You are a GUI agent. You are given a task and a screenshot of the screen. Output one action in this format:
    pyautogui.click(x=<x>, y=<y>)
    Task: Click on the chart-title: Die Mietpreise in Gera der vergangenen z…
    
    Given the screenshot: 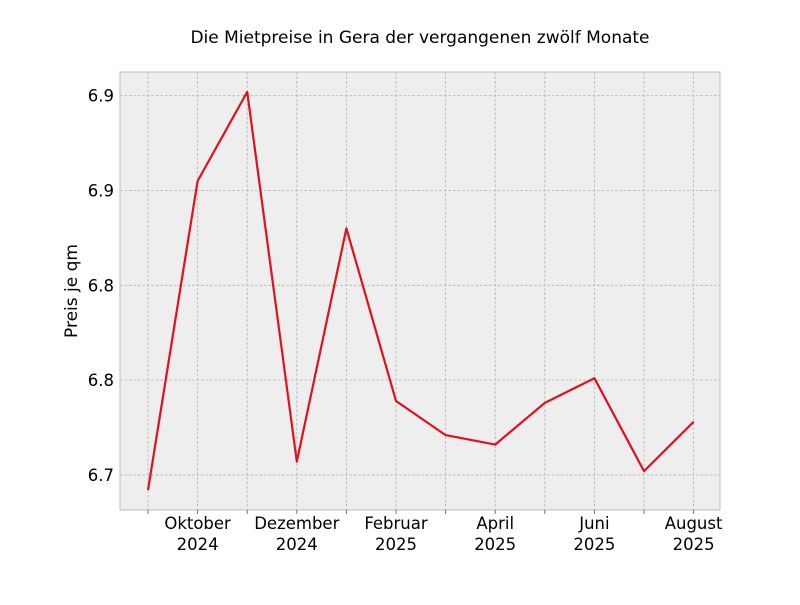 What is the action you would take?
    pyautogui.click(x=419, y=38)
    